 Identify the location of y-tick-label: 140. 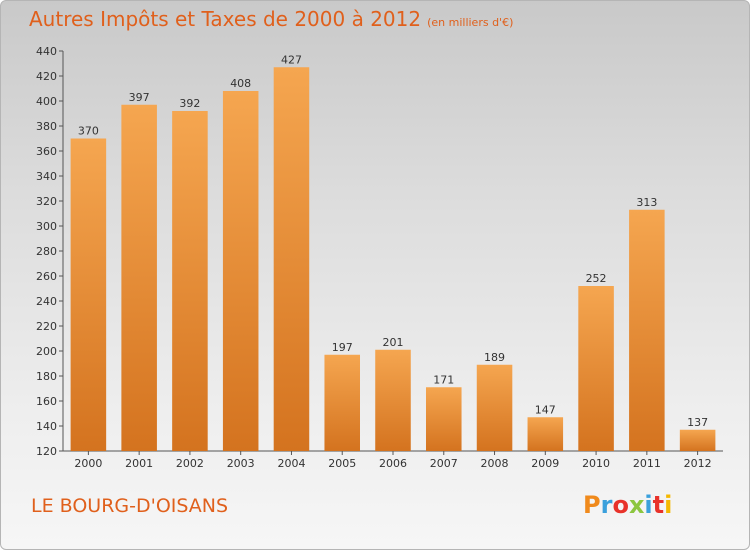
(46, 426).